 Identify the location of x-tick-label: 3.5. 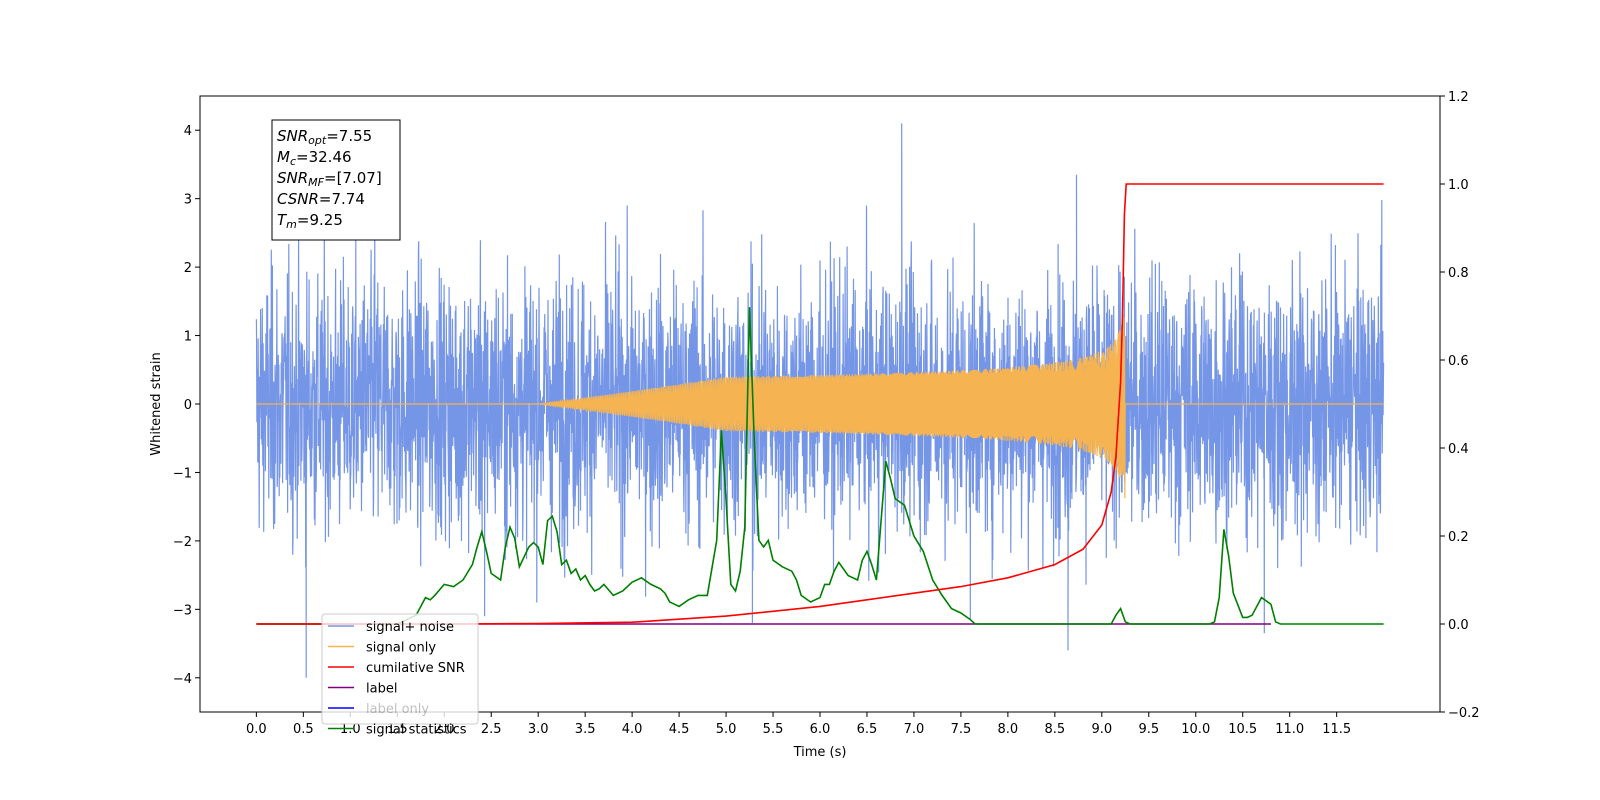
(585, 729).